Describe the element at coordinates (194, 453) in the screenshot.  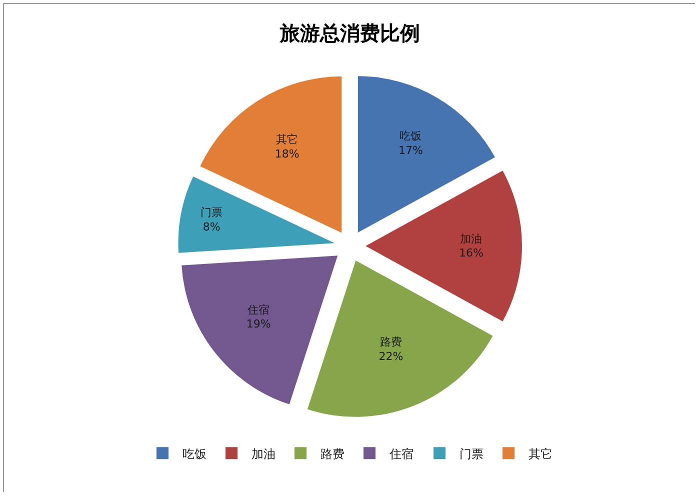
I see `legend-label: 吃饭` at that location.